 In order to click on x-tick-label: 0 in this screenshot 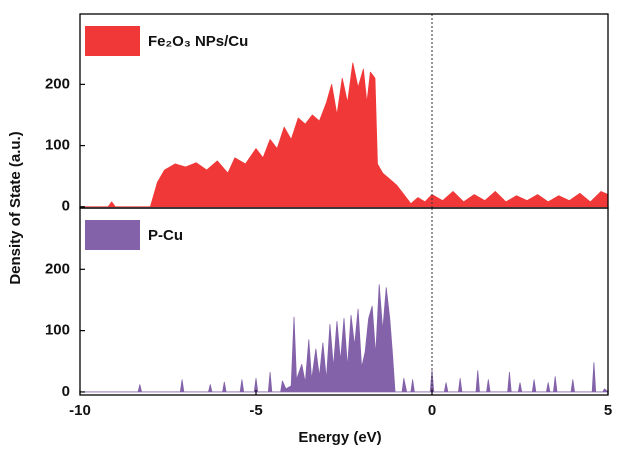, I will do `click(432, 410)`.